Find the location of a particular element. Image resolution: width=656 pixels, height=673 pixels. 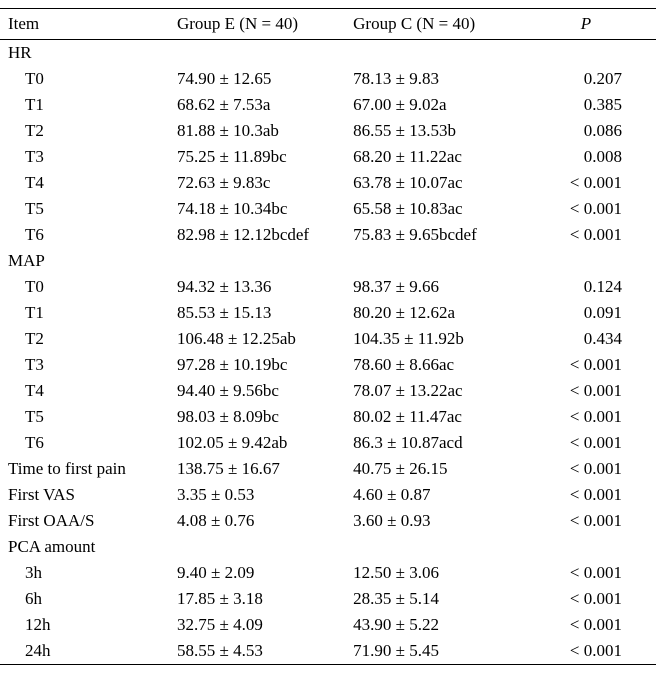

table-row: 24h 58.55 ± 4.53 71.90 ± 5.45 < 0.001 is located at coordinates (328, 651).